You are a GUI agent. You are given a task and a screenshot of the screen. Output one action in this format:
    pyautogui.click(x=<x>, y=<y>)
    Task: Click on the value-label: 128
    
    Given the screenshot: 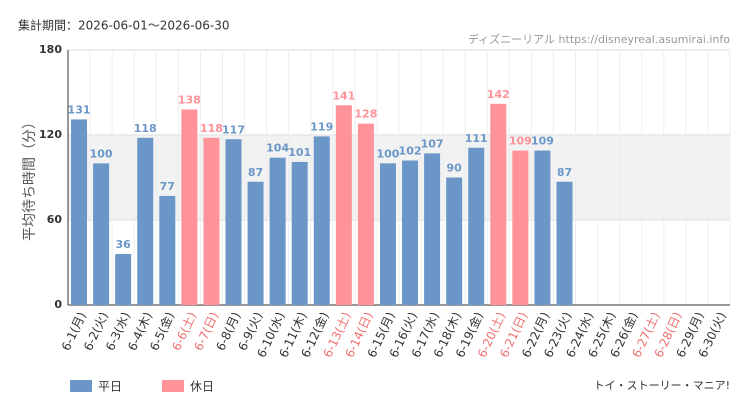 What is the action you would take?
    pyautogui.click(x=365, y=114)
    